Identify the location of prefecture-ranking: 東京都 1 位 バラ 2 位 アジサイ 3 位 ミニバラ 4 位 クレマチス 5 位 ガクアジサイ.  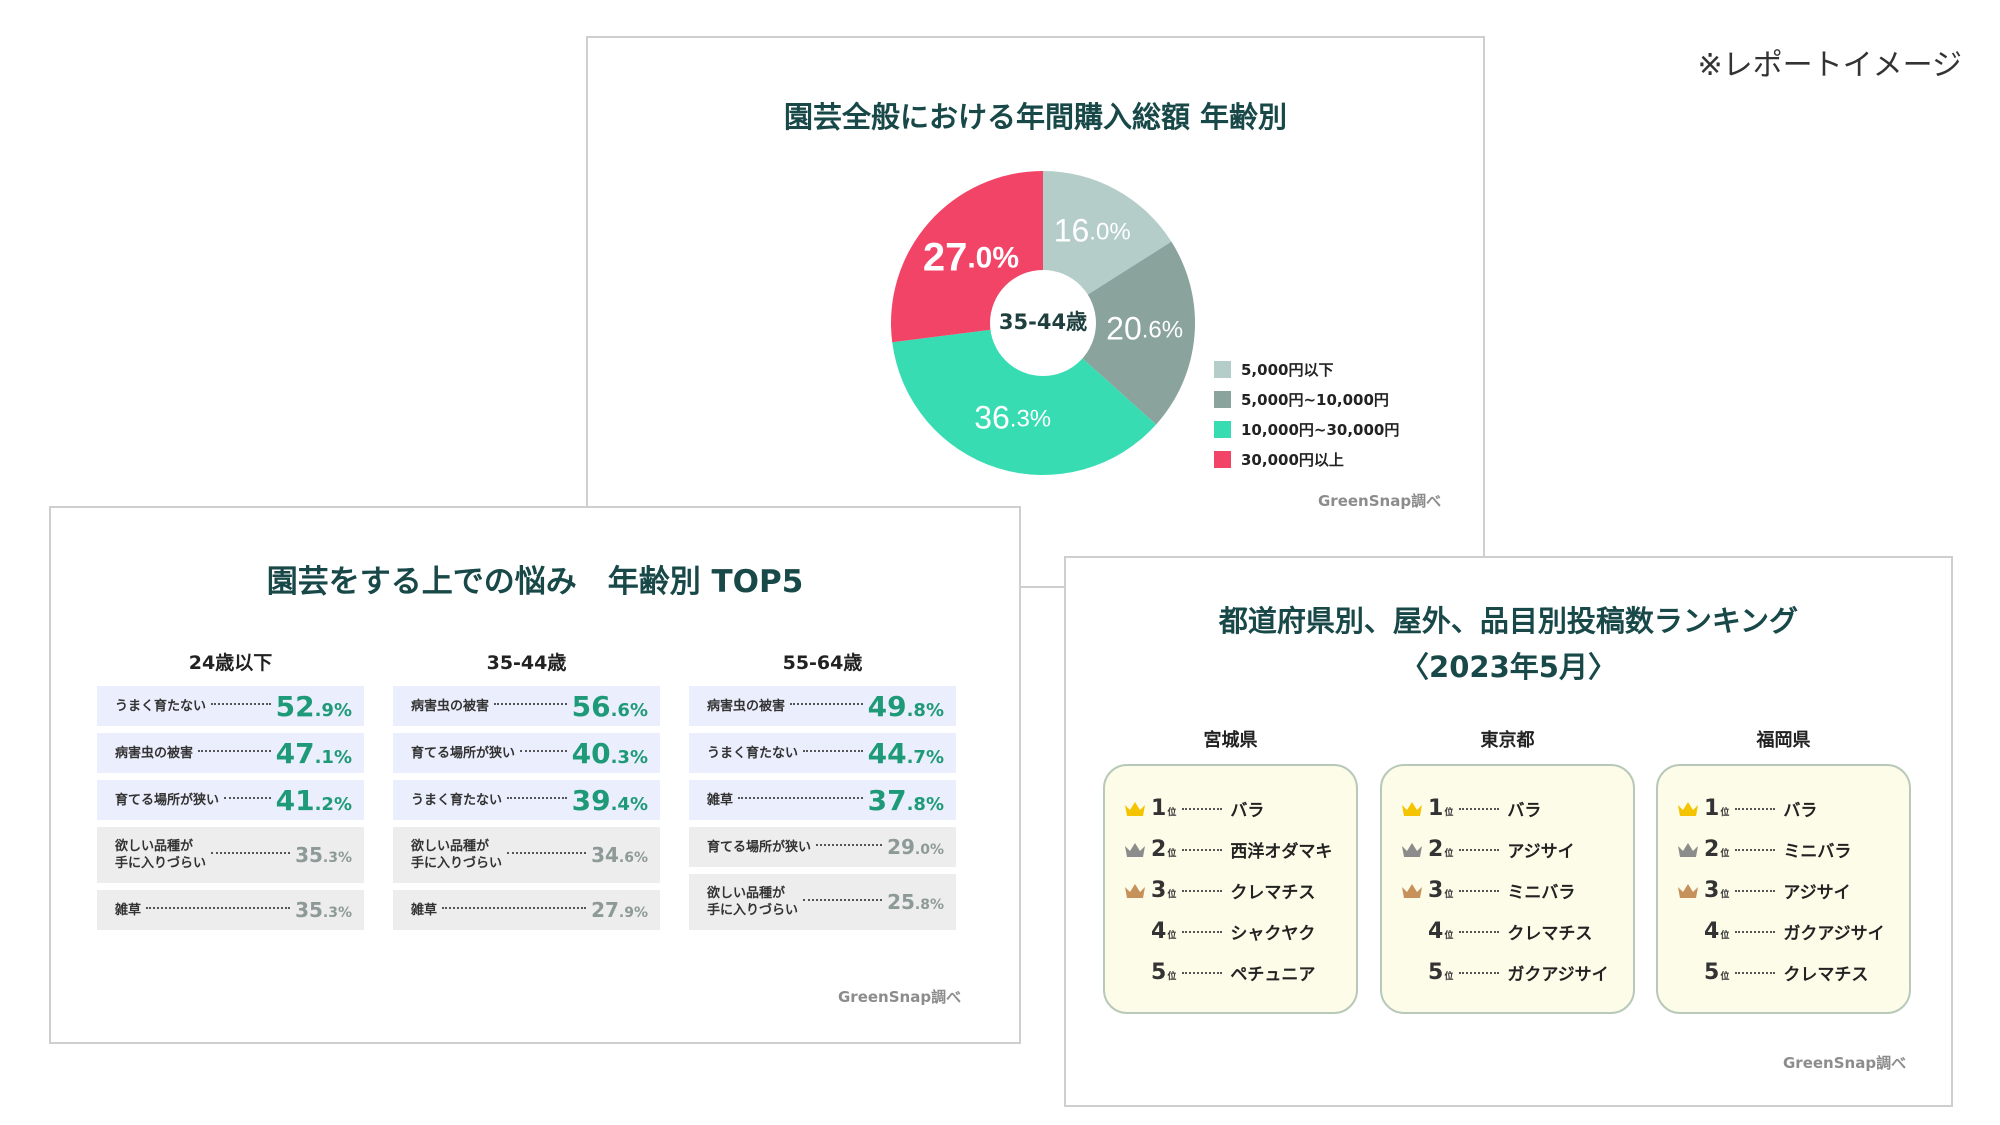
(1507, 870).